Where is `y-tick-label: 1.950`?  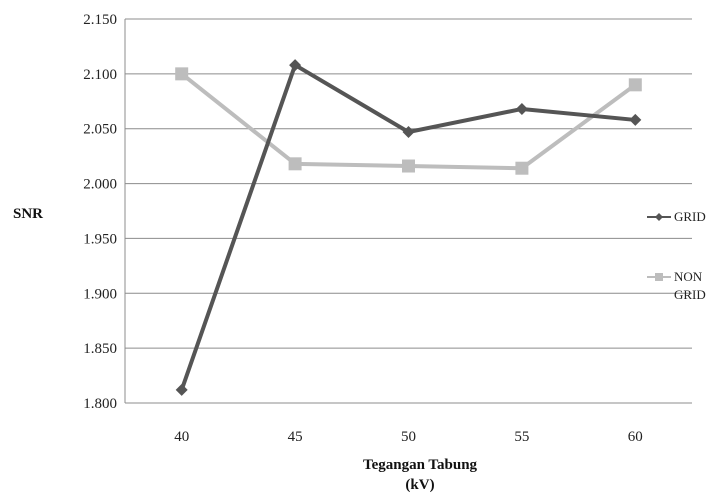
y-tick-label: 1.950 is located at coordinates (100, 239).